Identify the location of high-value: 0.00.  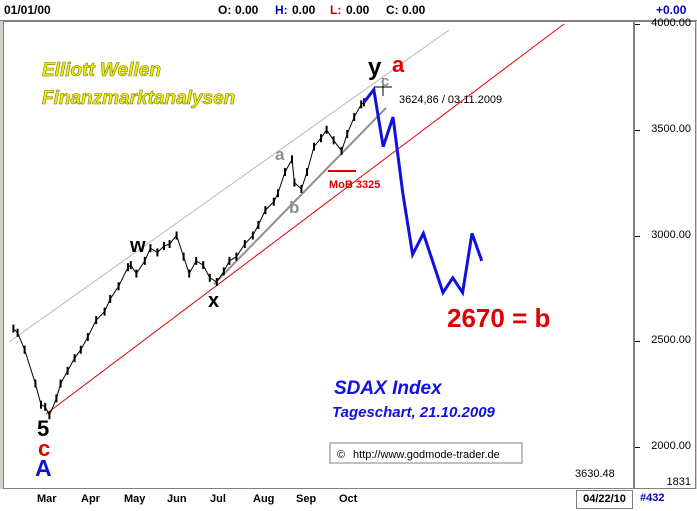
(304, 10).